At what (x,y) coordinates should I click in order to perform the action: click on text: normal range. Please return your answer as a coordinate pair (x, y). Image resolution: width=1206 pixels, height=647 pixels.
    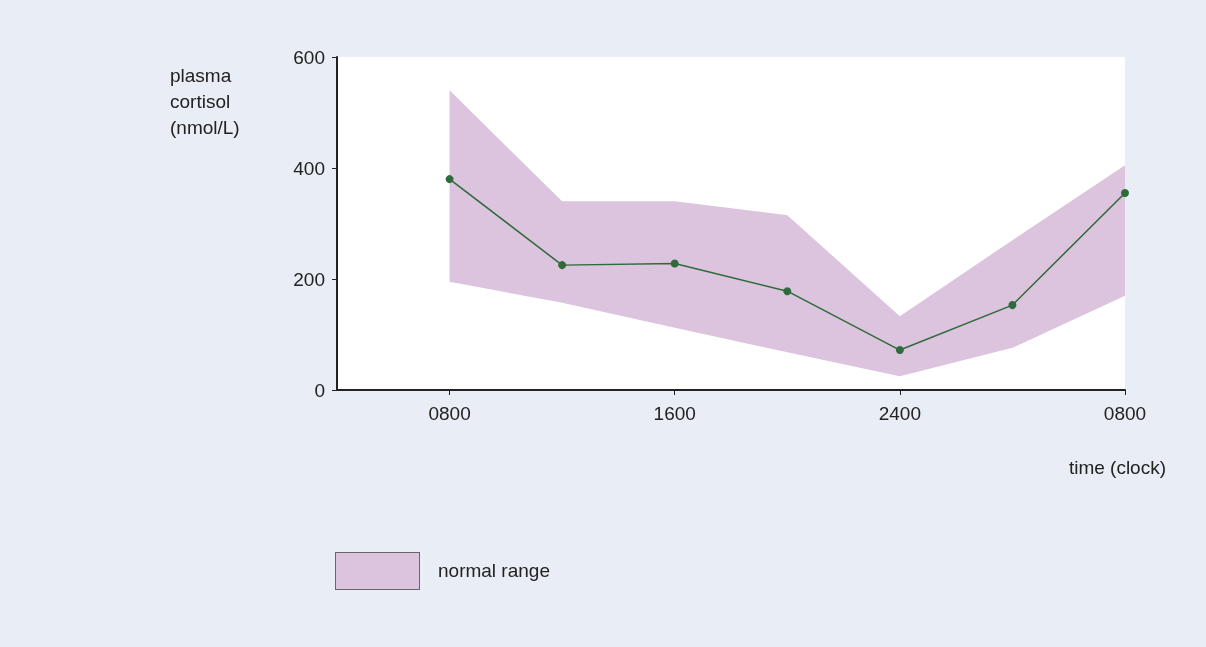
    Looking at the image, I should click on (494, 571).